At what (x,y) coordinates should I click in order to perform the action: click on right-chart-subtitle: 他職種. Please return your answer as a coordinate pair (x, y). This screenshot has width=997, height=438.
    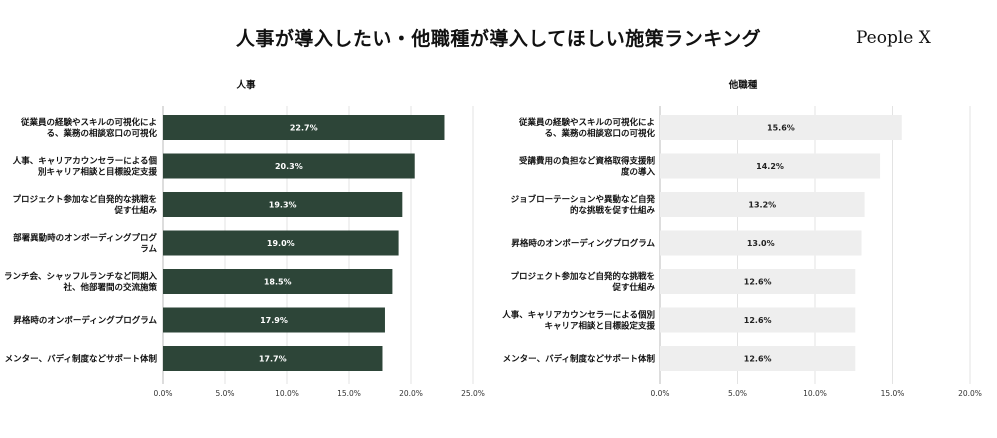
    Looking at the image, I should click on (743, 85).